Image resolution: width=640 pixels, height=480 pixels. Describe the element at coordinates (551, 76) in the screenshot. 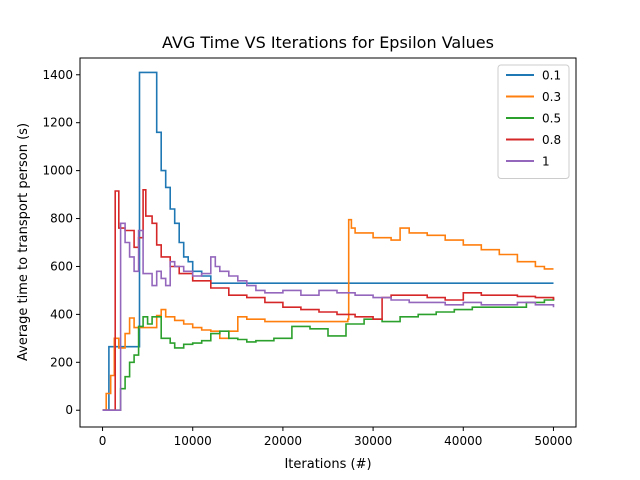

I see `legend-label: 0.1` at that location.